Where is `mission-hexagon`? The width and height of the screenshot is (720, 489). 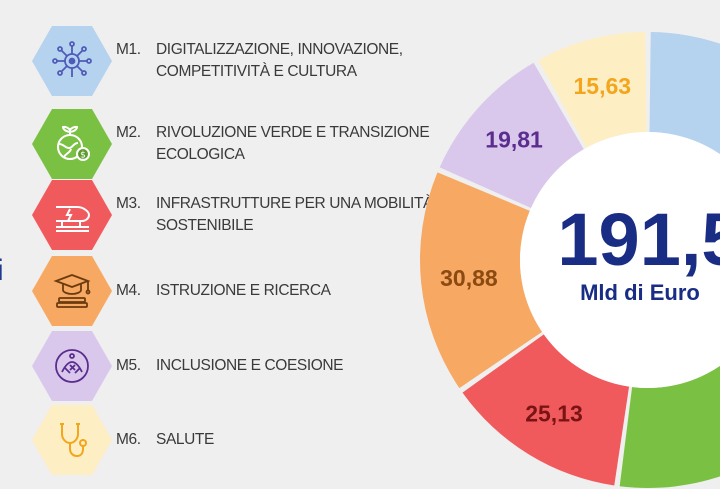
mission-hexagon is located at coordinates (72, 215).